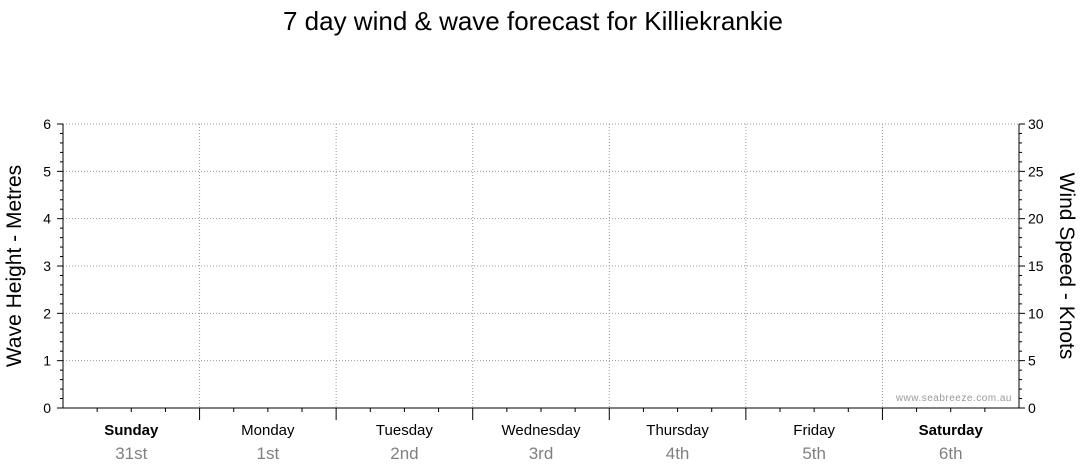 The height and width of the screenshot is (475, 1080). What do you see at coordinates (14, 266) in the screenshot?
I see `y-axis-title: Wave Height - Metres` at bounding box center [14, 266].